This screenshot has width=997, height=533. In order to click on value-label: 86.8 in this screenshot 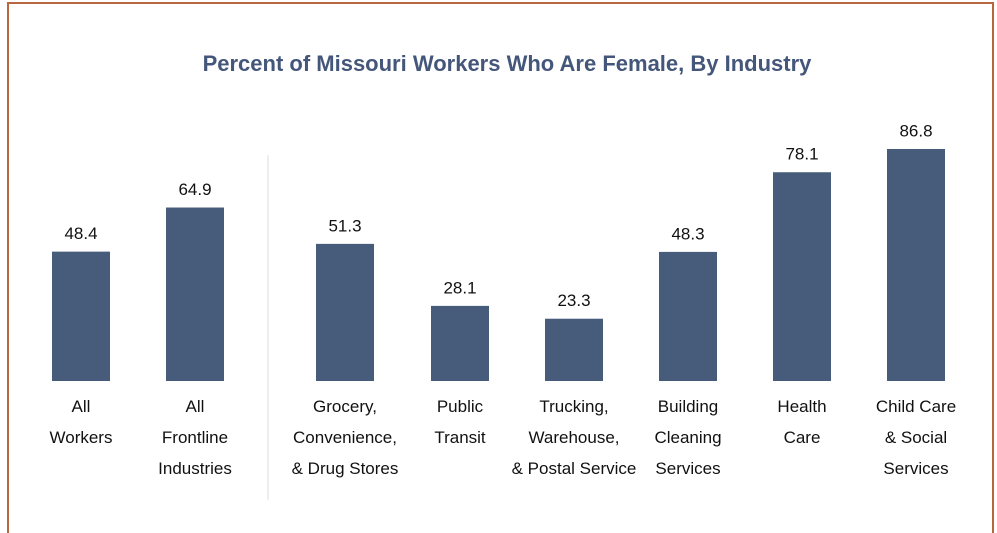, I will do `click(915, 130)`.